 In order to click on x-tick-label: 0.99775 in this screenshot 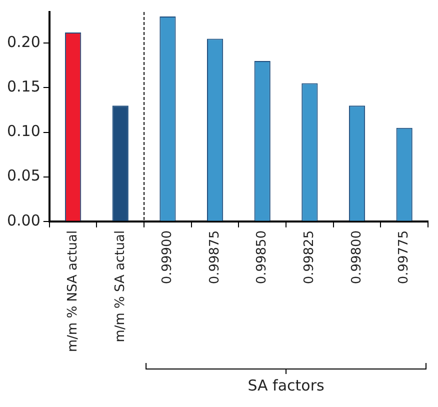, I will do `click(404, 257)`.